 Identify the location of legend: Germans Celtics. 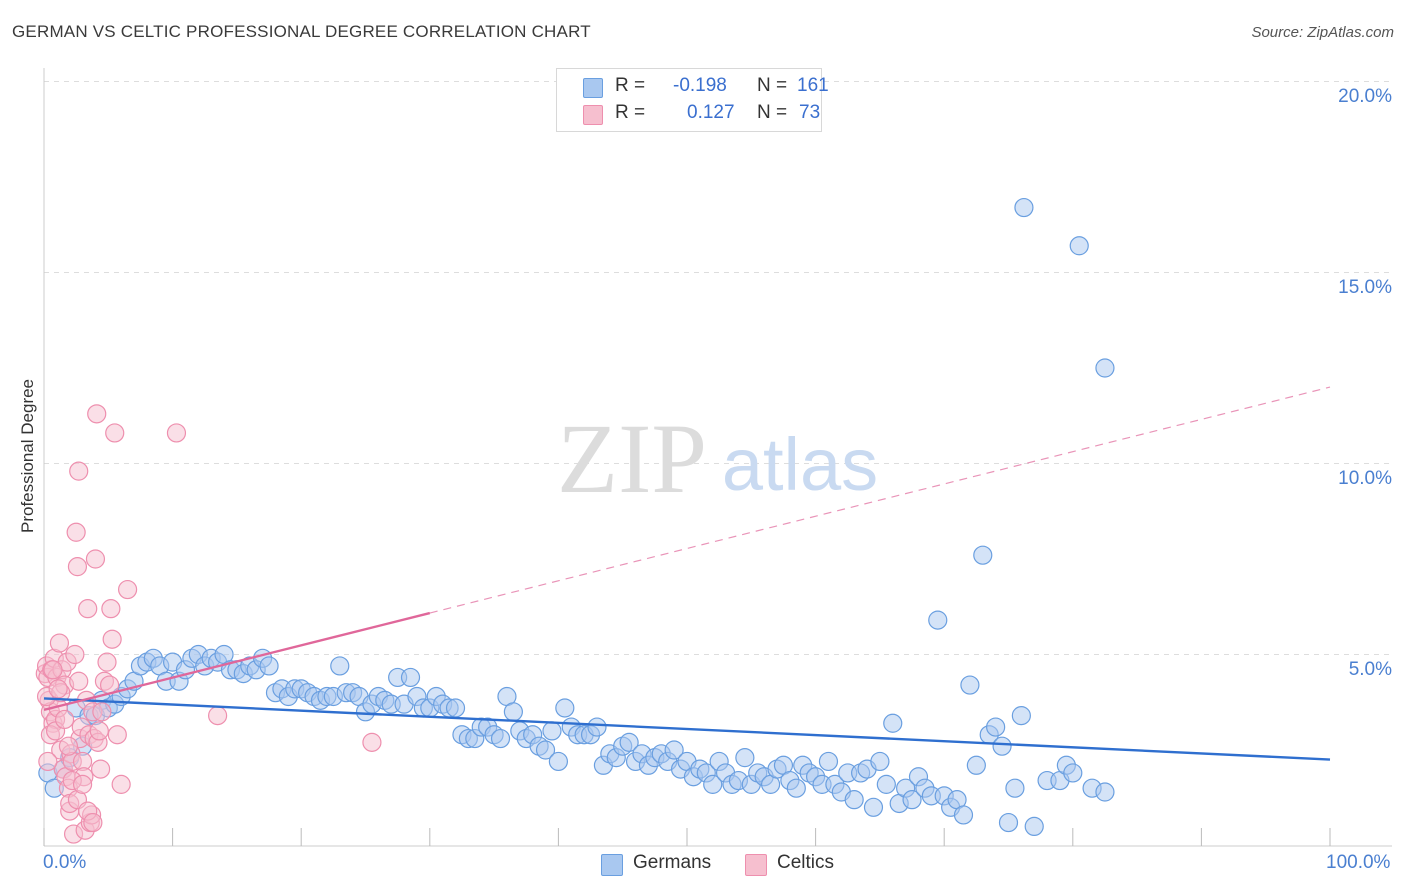
(703, 865).